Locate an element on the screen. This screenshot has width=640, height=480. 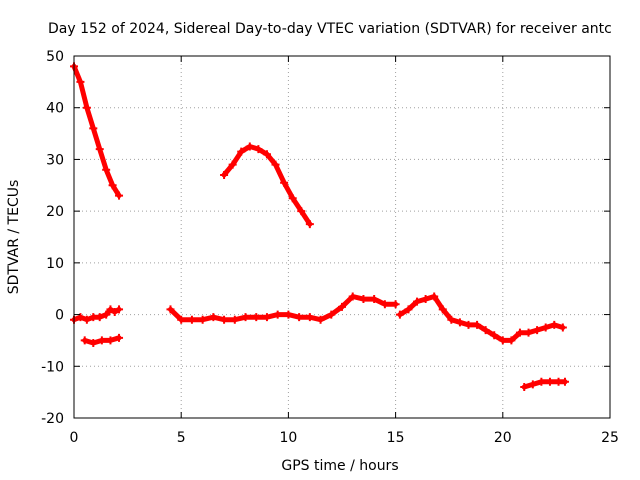
x-axis-title: GPS time / hours is located at coordinates (339, 466).